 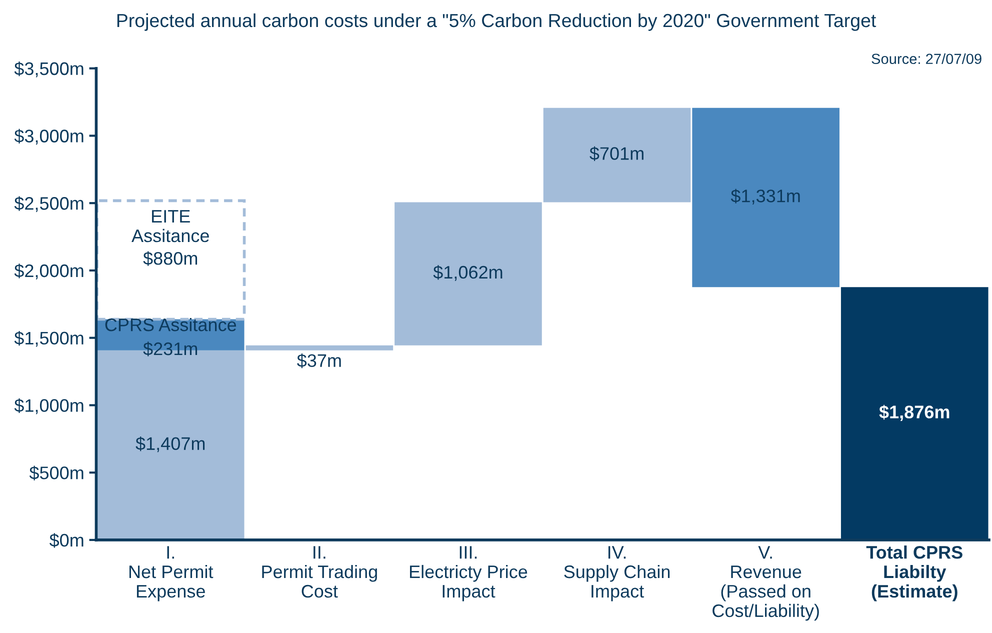 I want to click on data-label: $1,331m, so click(x=765, y=196).